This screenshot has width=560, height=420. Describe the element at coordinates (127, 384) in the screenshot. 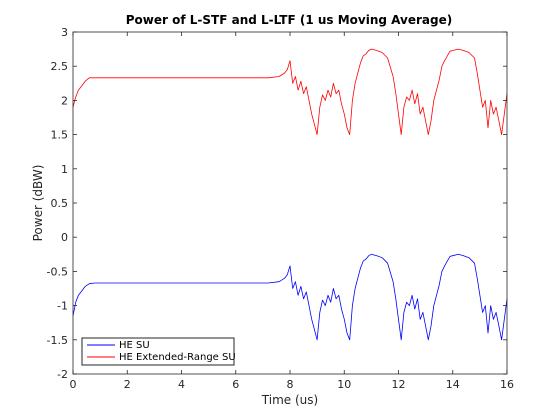

I see `x-tick-label: 2` at that location.